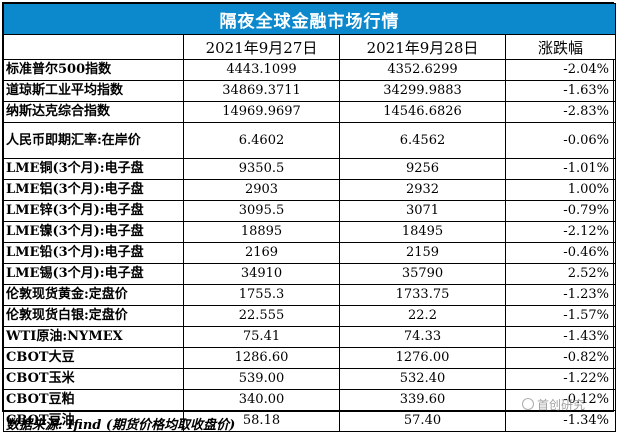 The height and width of the screenshot is (439, 618). What do you see at coordinates (93, 140) in the screenshot?
I see `cell-name: 人民币即期汇率:在岸价` at bounding box center [93, 140].